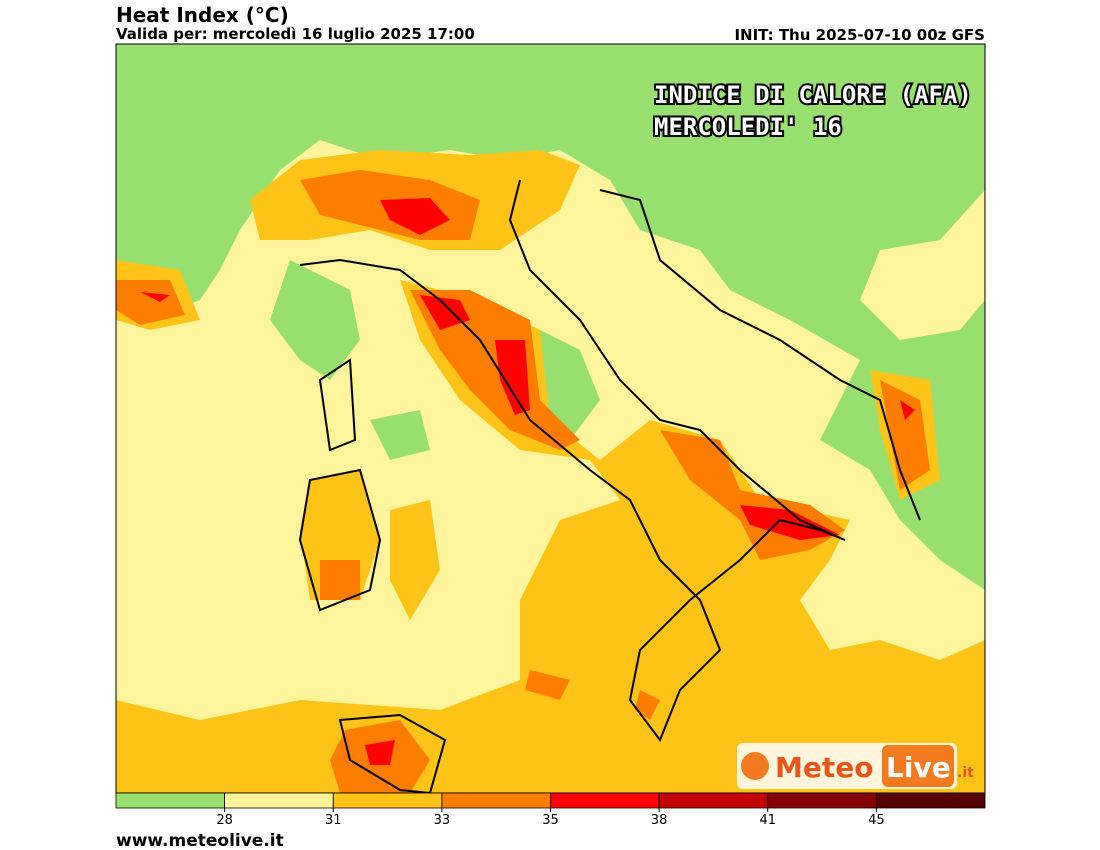  Describe the element at coordinates (876, 820) in the screenshot. I see `colorbar-label: 45` at that location.